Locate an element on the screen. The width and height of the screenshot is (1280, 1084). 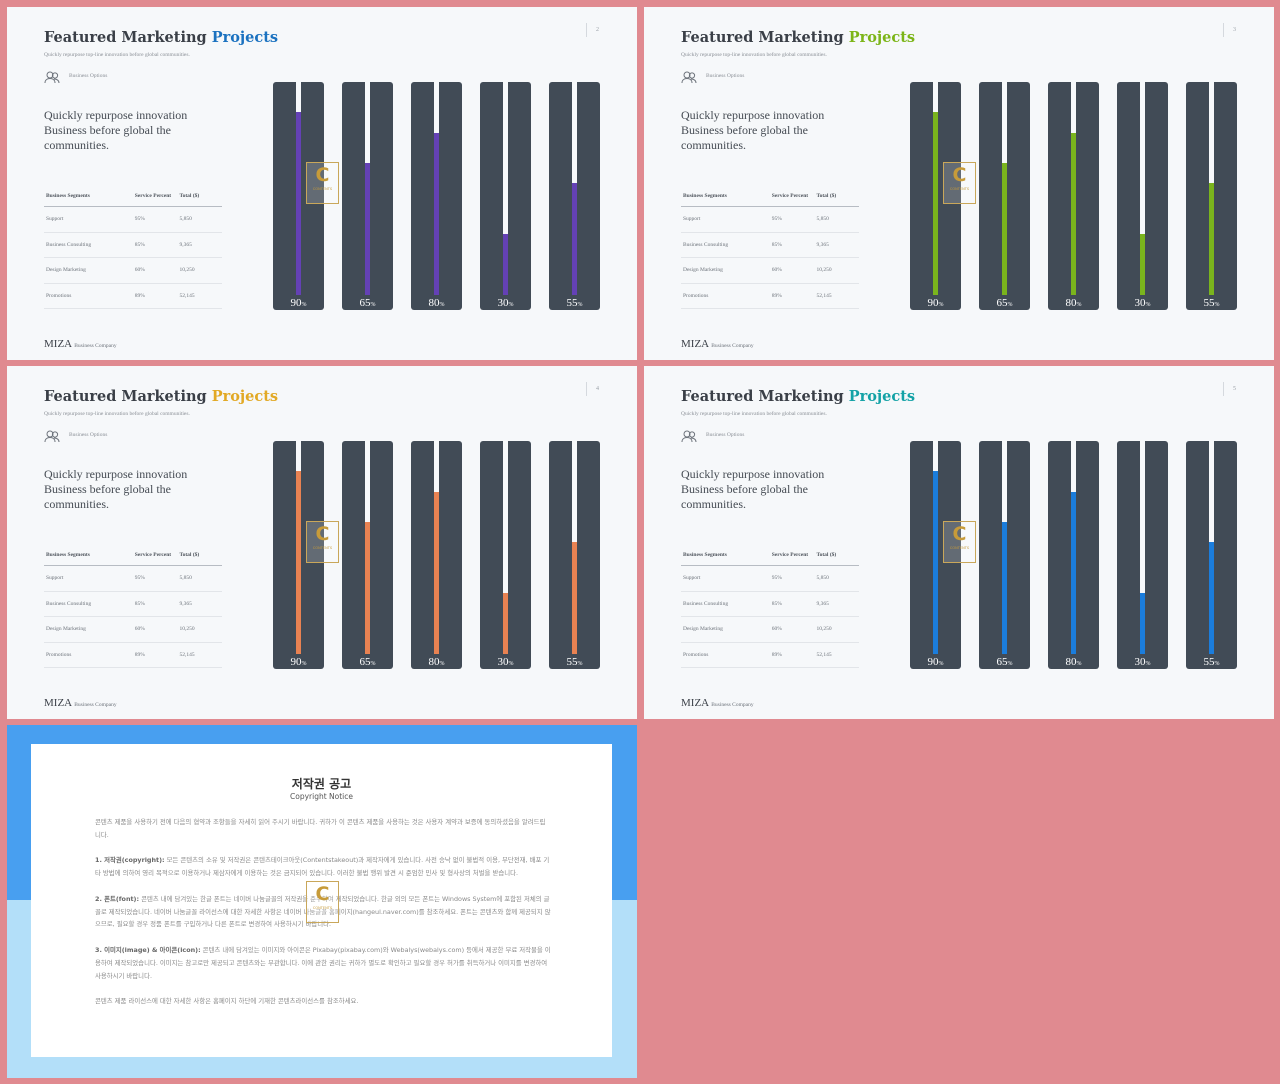
chart-bar-column: 55% is located at coordinates (1211, 555).